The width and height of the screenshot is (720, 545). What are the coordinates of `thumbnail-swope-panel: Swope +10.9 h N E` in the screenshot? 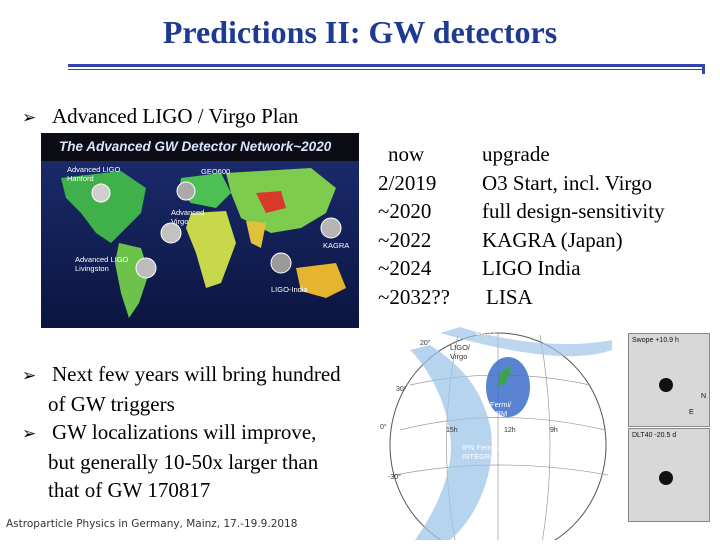 It's located at (669, 380).